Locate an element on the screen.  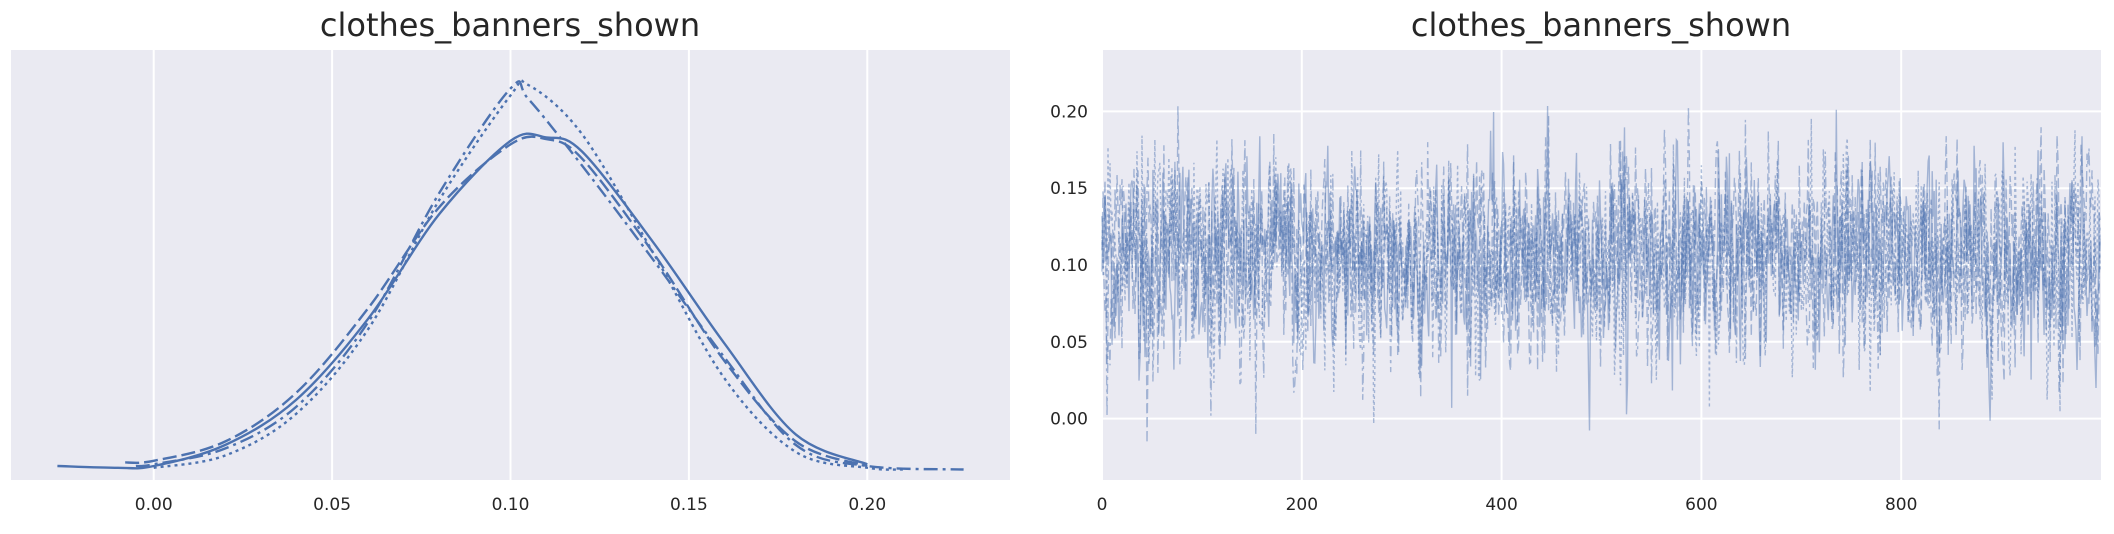
density-x-ticks: 0.00 0.05 0.10 0.15 0.20 is located at coordinates (510, 505).